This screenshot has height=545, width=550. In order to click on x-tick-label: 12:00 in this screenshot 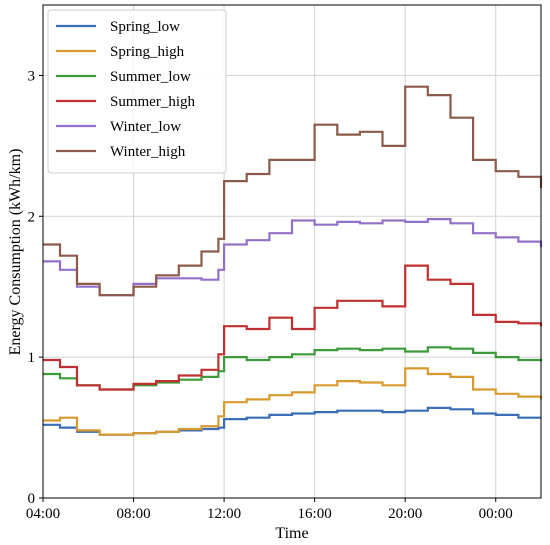, I will do `click(224, 514)`.